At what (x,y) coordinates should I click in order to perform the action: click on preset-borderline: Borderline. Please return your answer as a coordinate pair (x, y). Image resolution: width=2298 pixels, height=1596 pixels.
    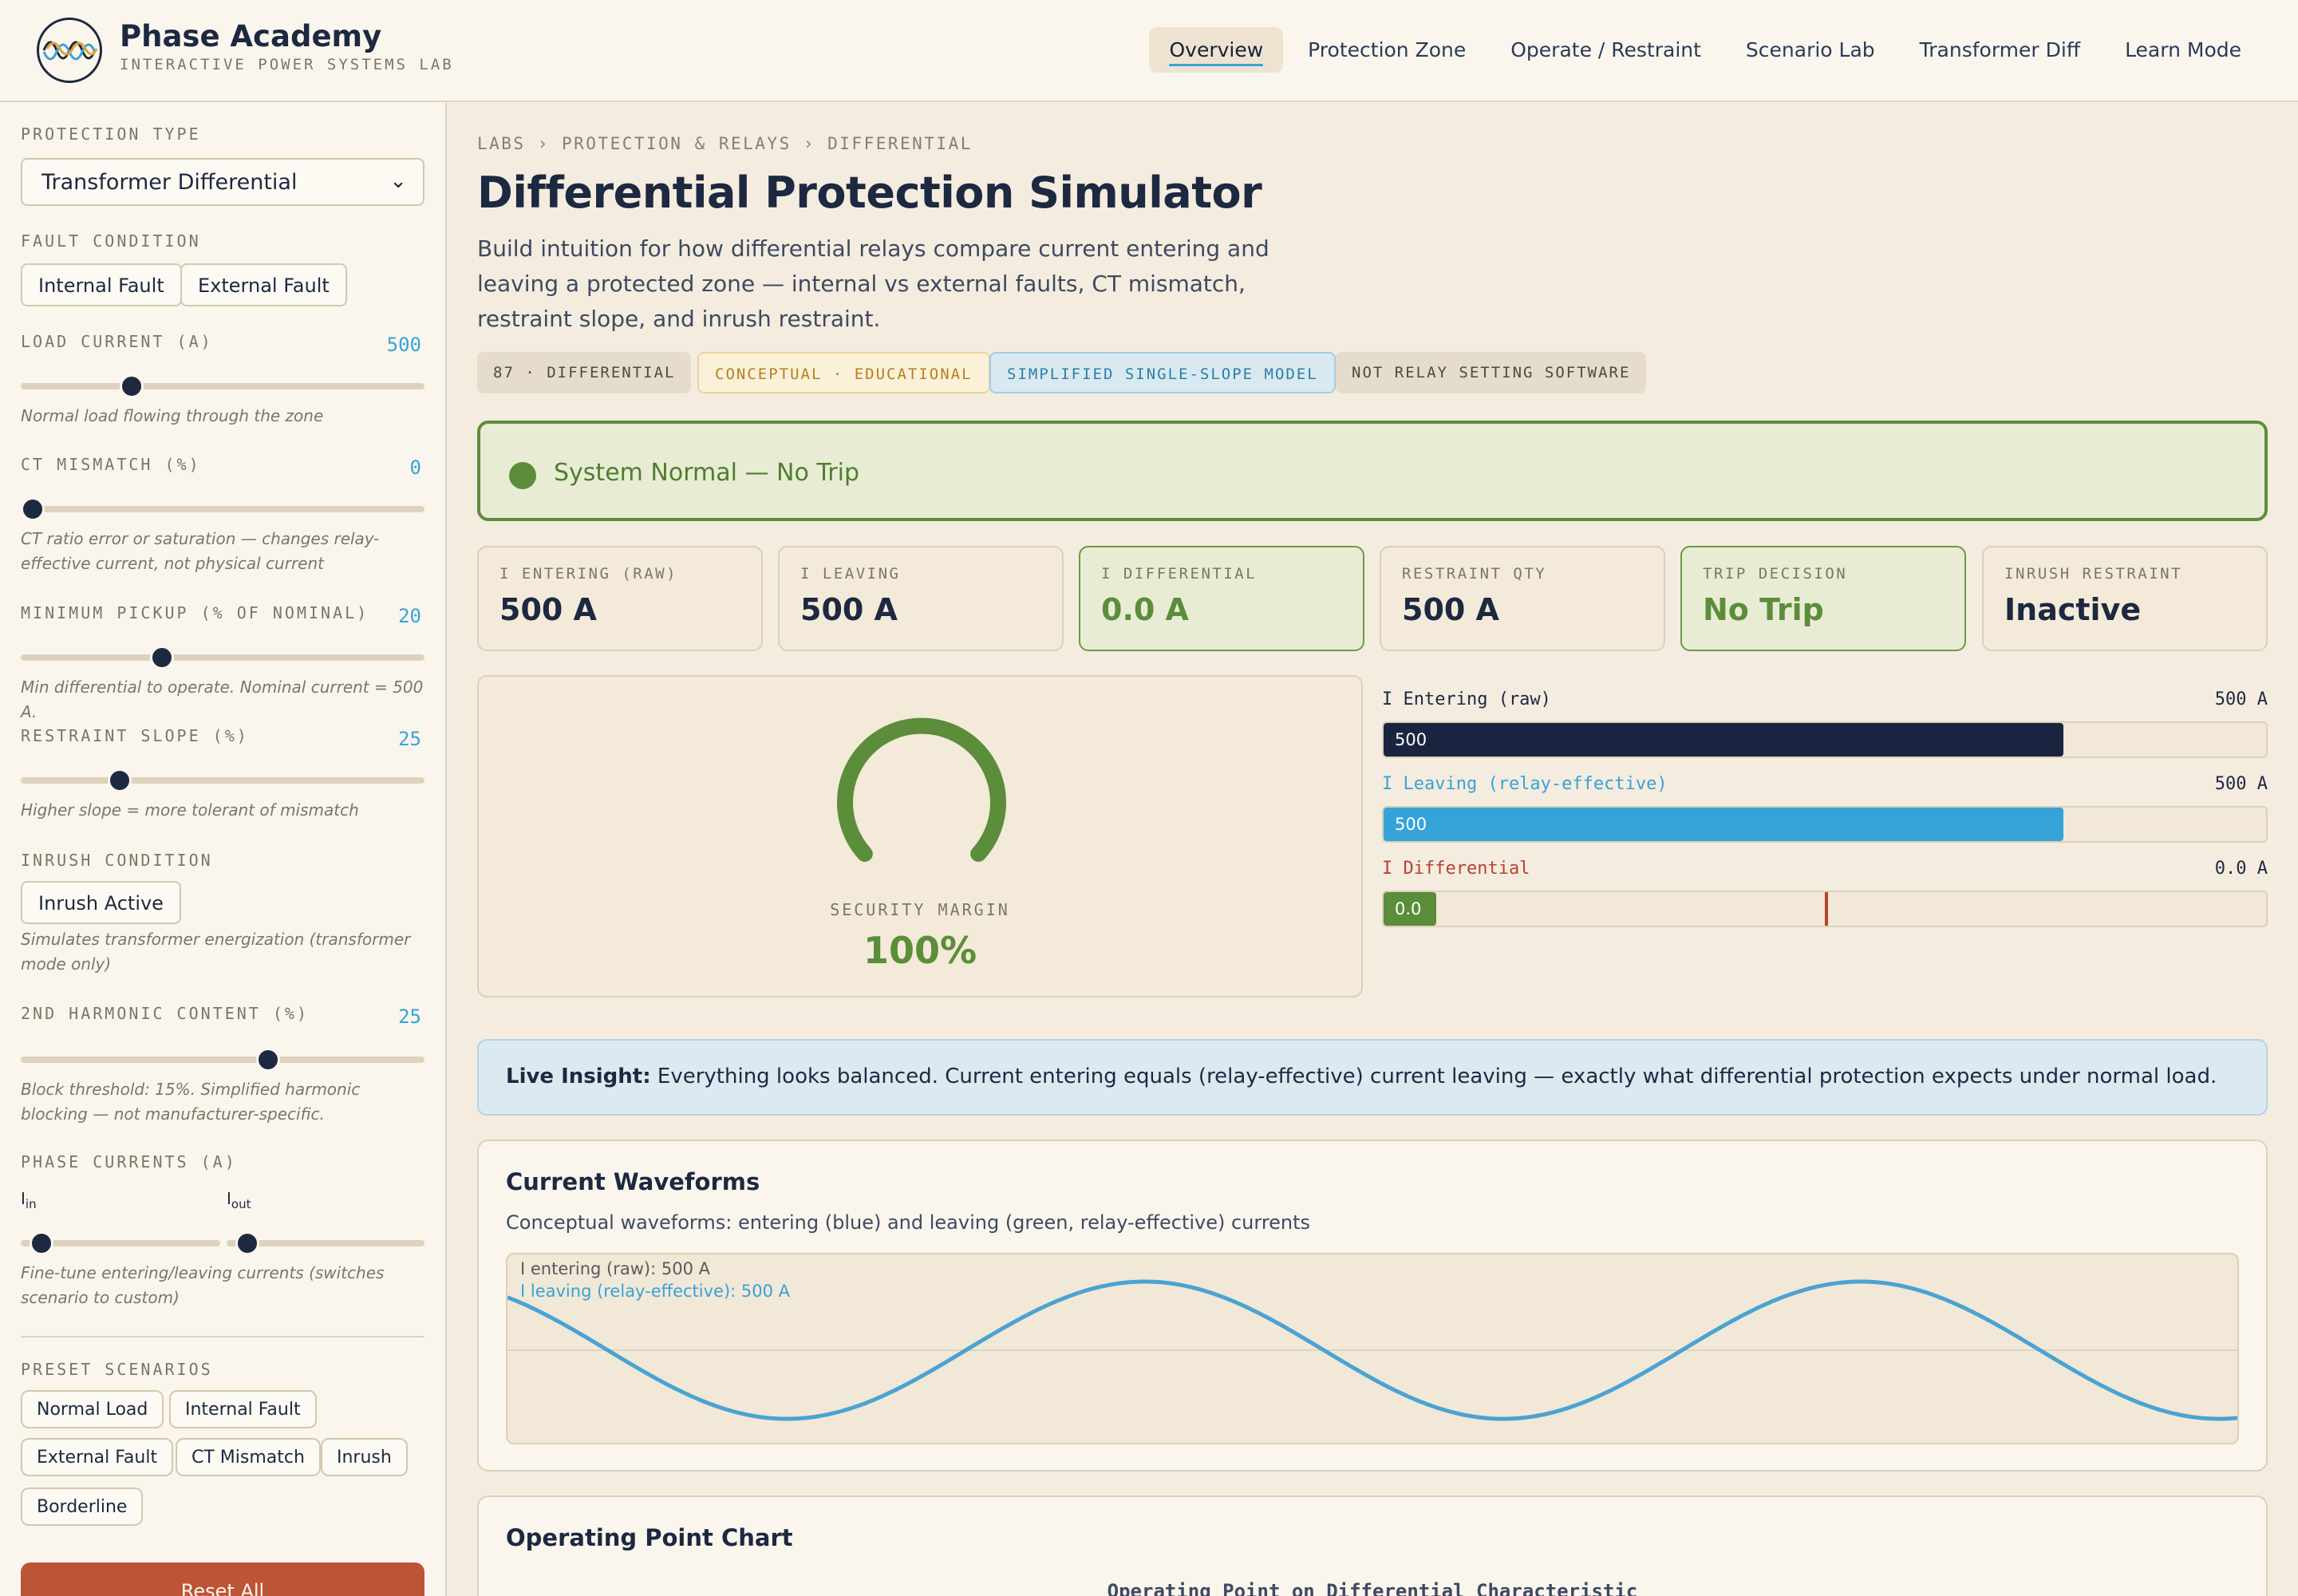
    Looking at the image, I should click on (83, 1506).